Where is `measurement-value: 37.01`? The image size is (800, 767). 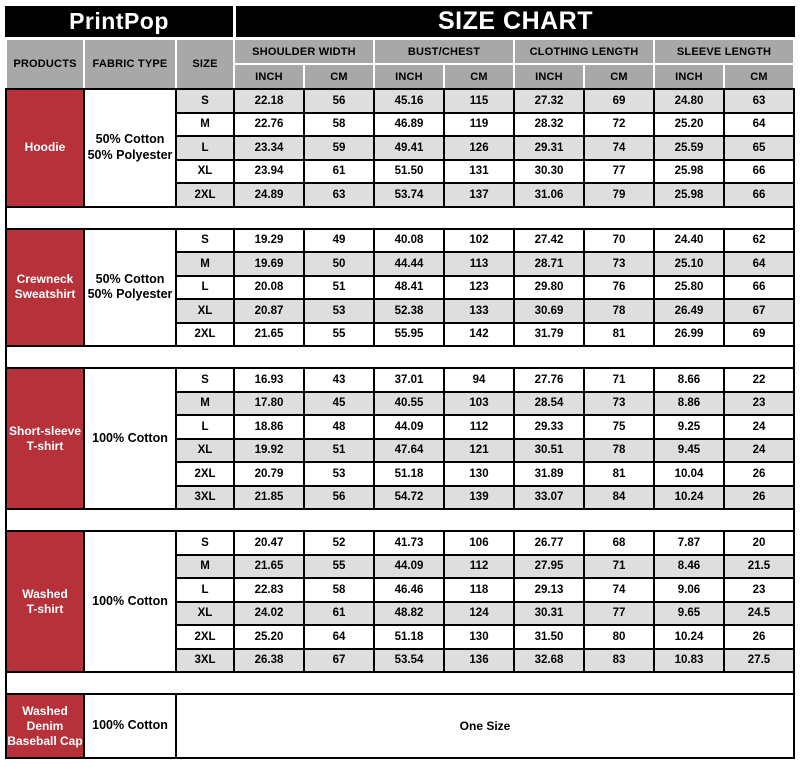
measurement-value: 37.01 is located at coordinates (409, 380).